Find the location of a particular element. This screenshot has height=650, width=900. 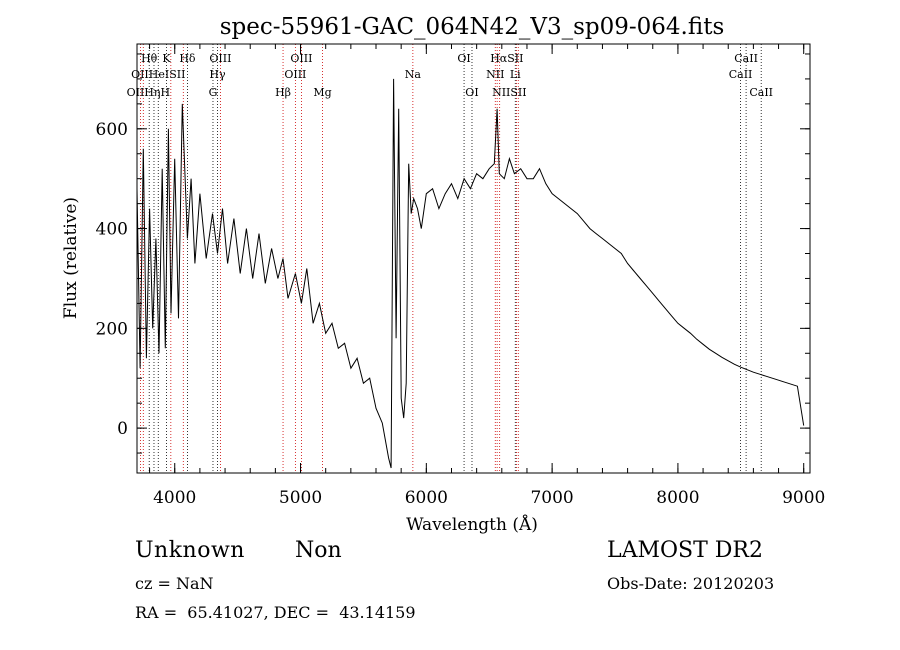

observation-date: Obs-Date: 20120203 is located at coordinates (691, 583).